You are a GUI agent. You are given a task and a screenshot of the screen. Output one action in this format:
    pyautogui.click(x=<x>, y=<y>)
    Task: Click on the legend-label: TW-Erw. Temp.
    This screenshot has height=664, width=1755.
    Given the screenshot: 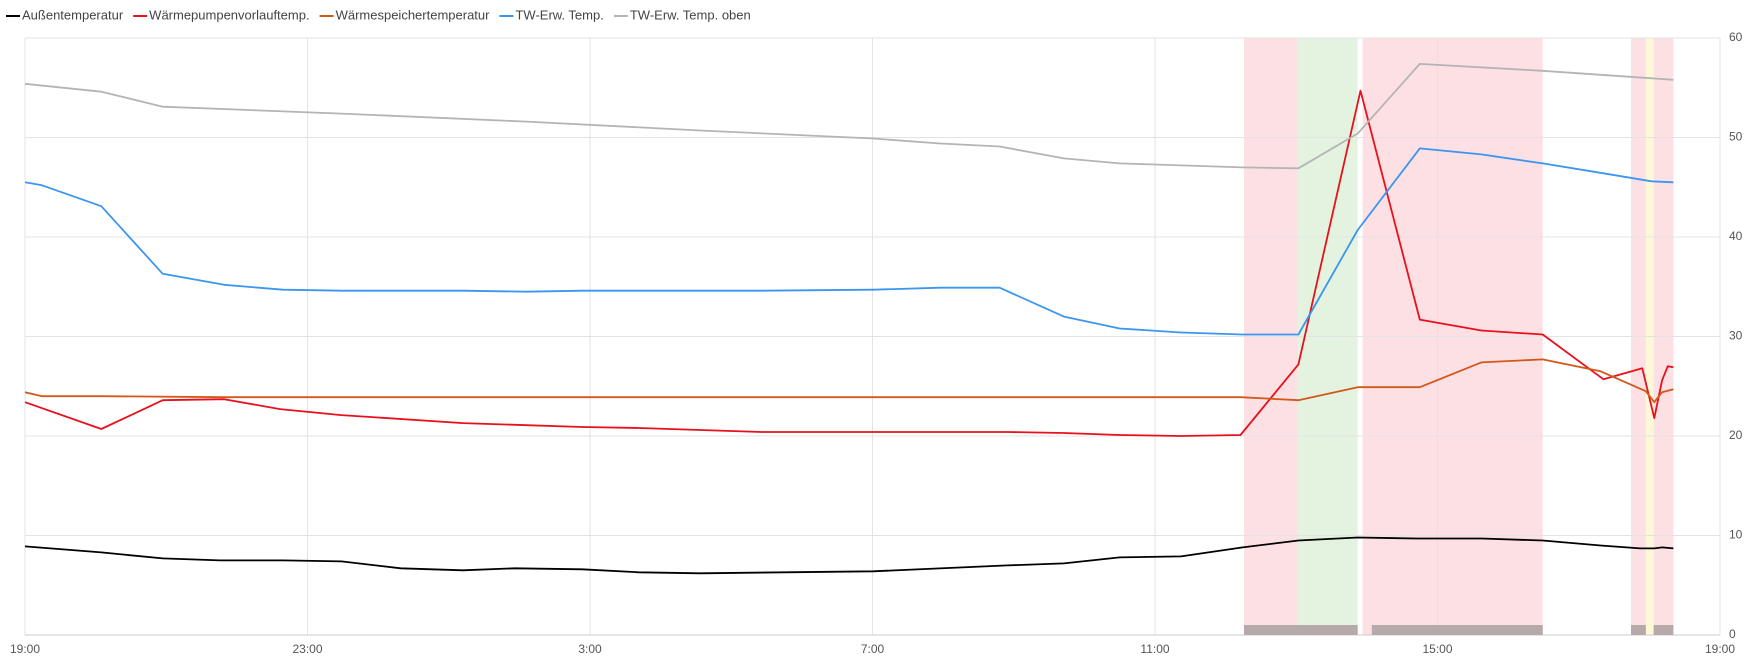 What is the action you would take?
    pyautogui.click(x=559, y=14)
    